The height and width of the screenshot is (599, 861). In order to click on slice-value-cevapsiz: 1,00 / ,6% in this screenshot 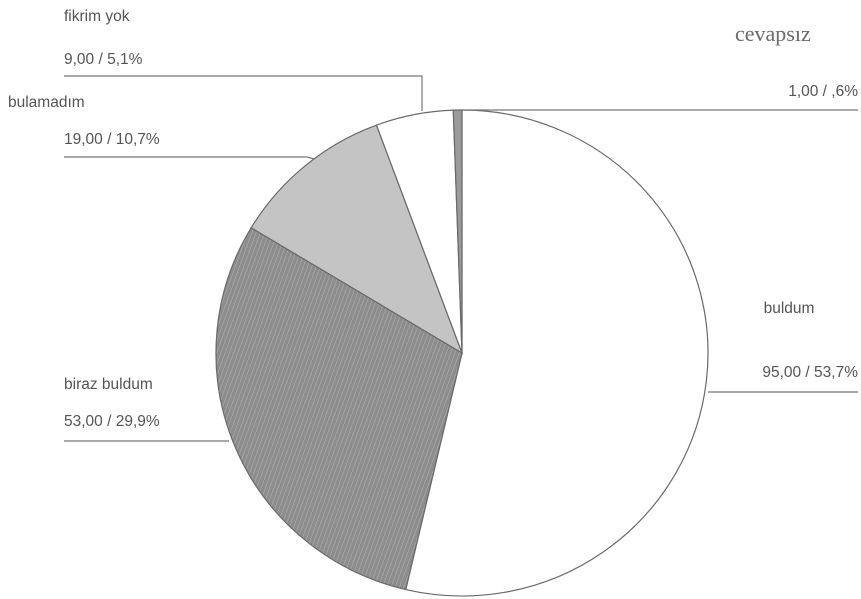, I will do `click(823, 91)`.